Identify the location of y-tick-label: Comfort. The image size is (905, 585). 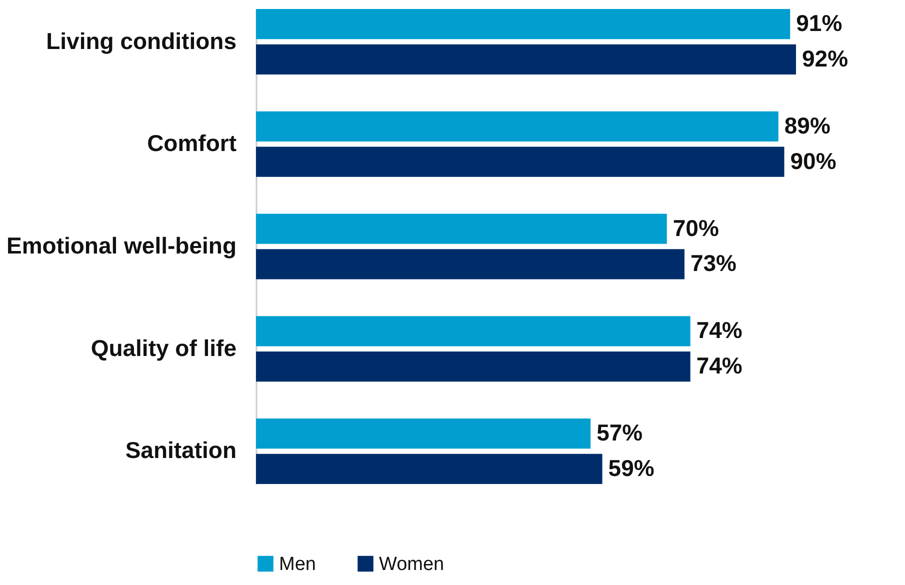
(192, 143).